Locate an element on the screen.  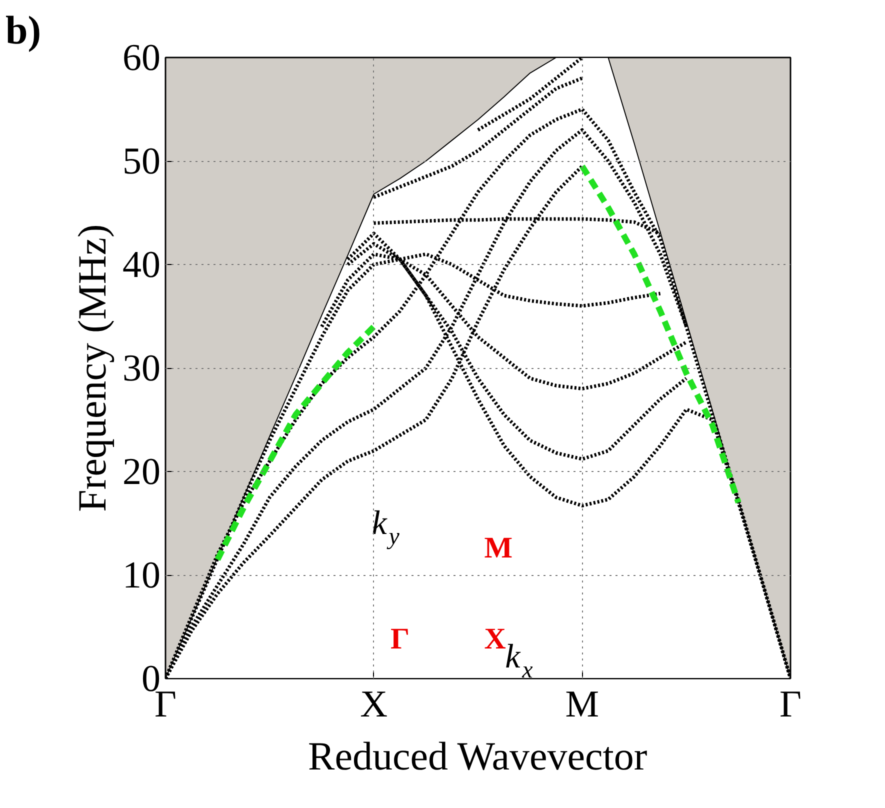
y-tick-label: 40 is located at coordinates (141, 265).